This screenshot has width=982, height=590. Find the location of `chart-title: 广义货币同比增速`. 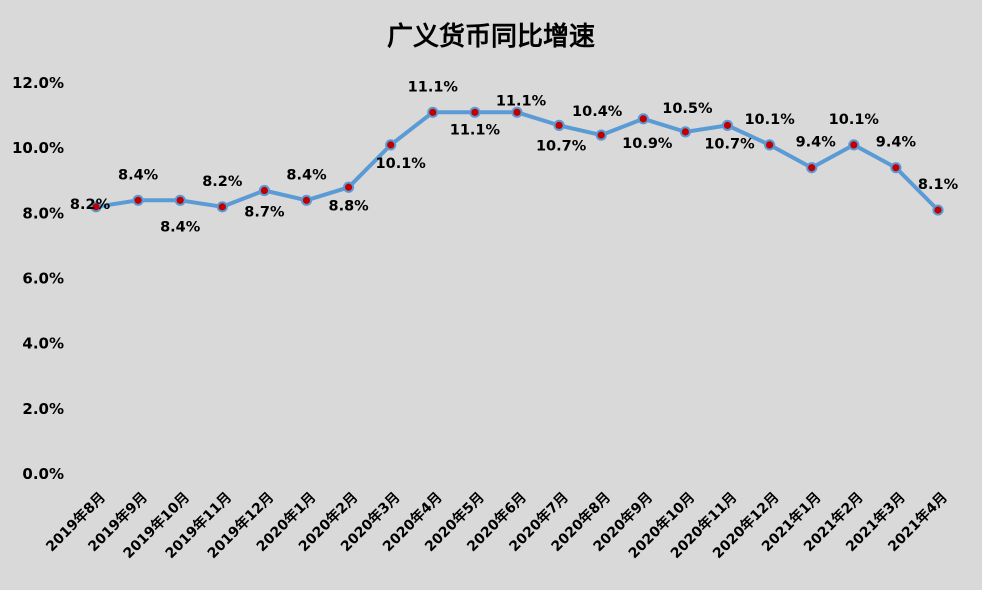

chart-title: 广义货币同比增速 is located at coordinates (491, 36).